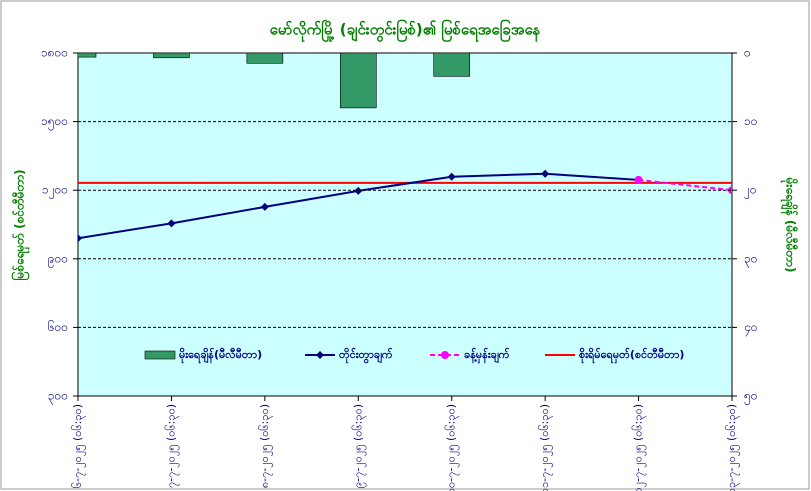 This screenshot has height=491, width=811. What do you see at coordinates (751, 121) in the screenshot?
I see `y2-tick-label: ၁၀` at bounding box center [751, 121].